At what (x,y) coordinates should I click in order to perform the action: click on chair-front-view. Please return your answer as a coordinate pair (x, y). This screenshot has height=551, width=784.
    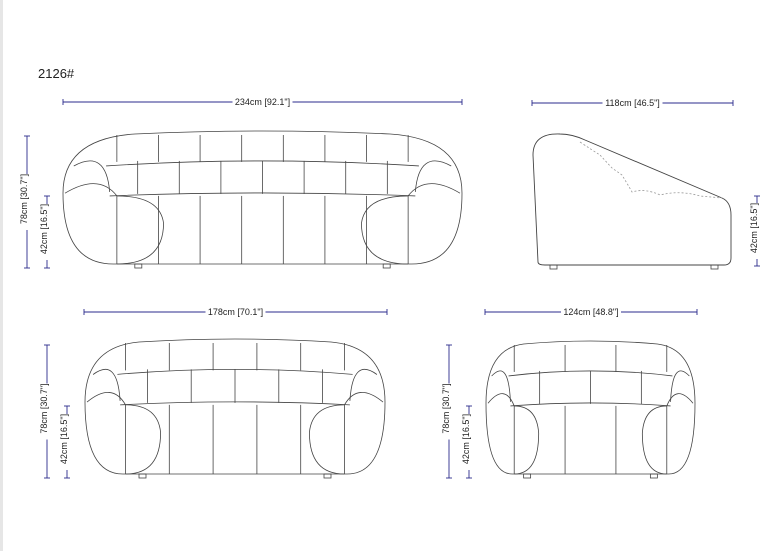
    Looking at the image, I should click on (590, 409).